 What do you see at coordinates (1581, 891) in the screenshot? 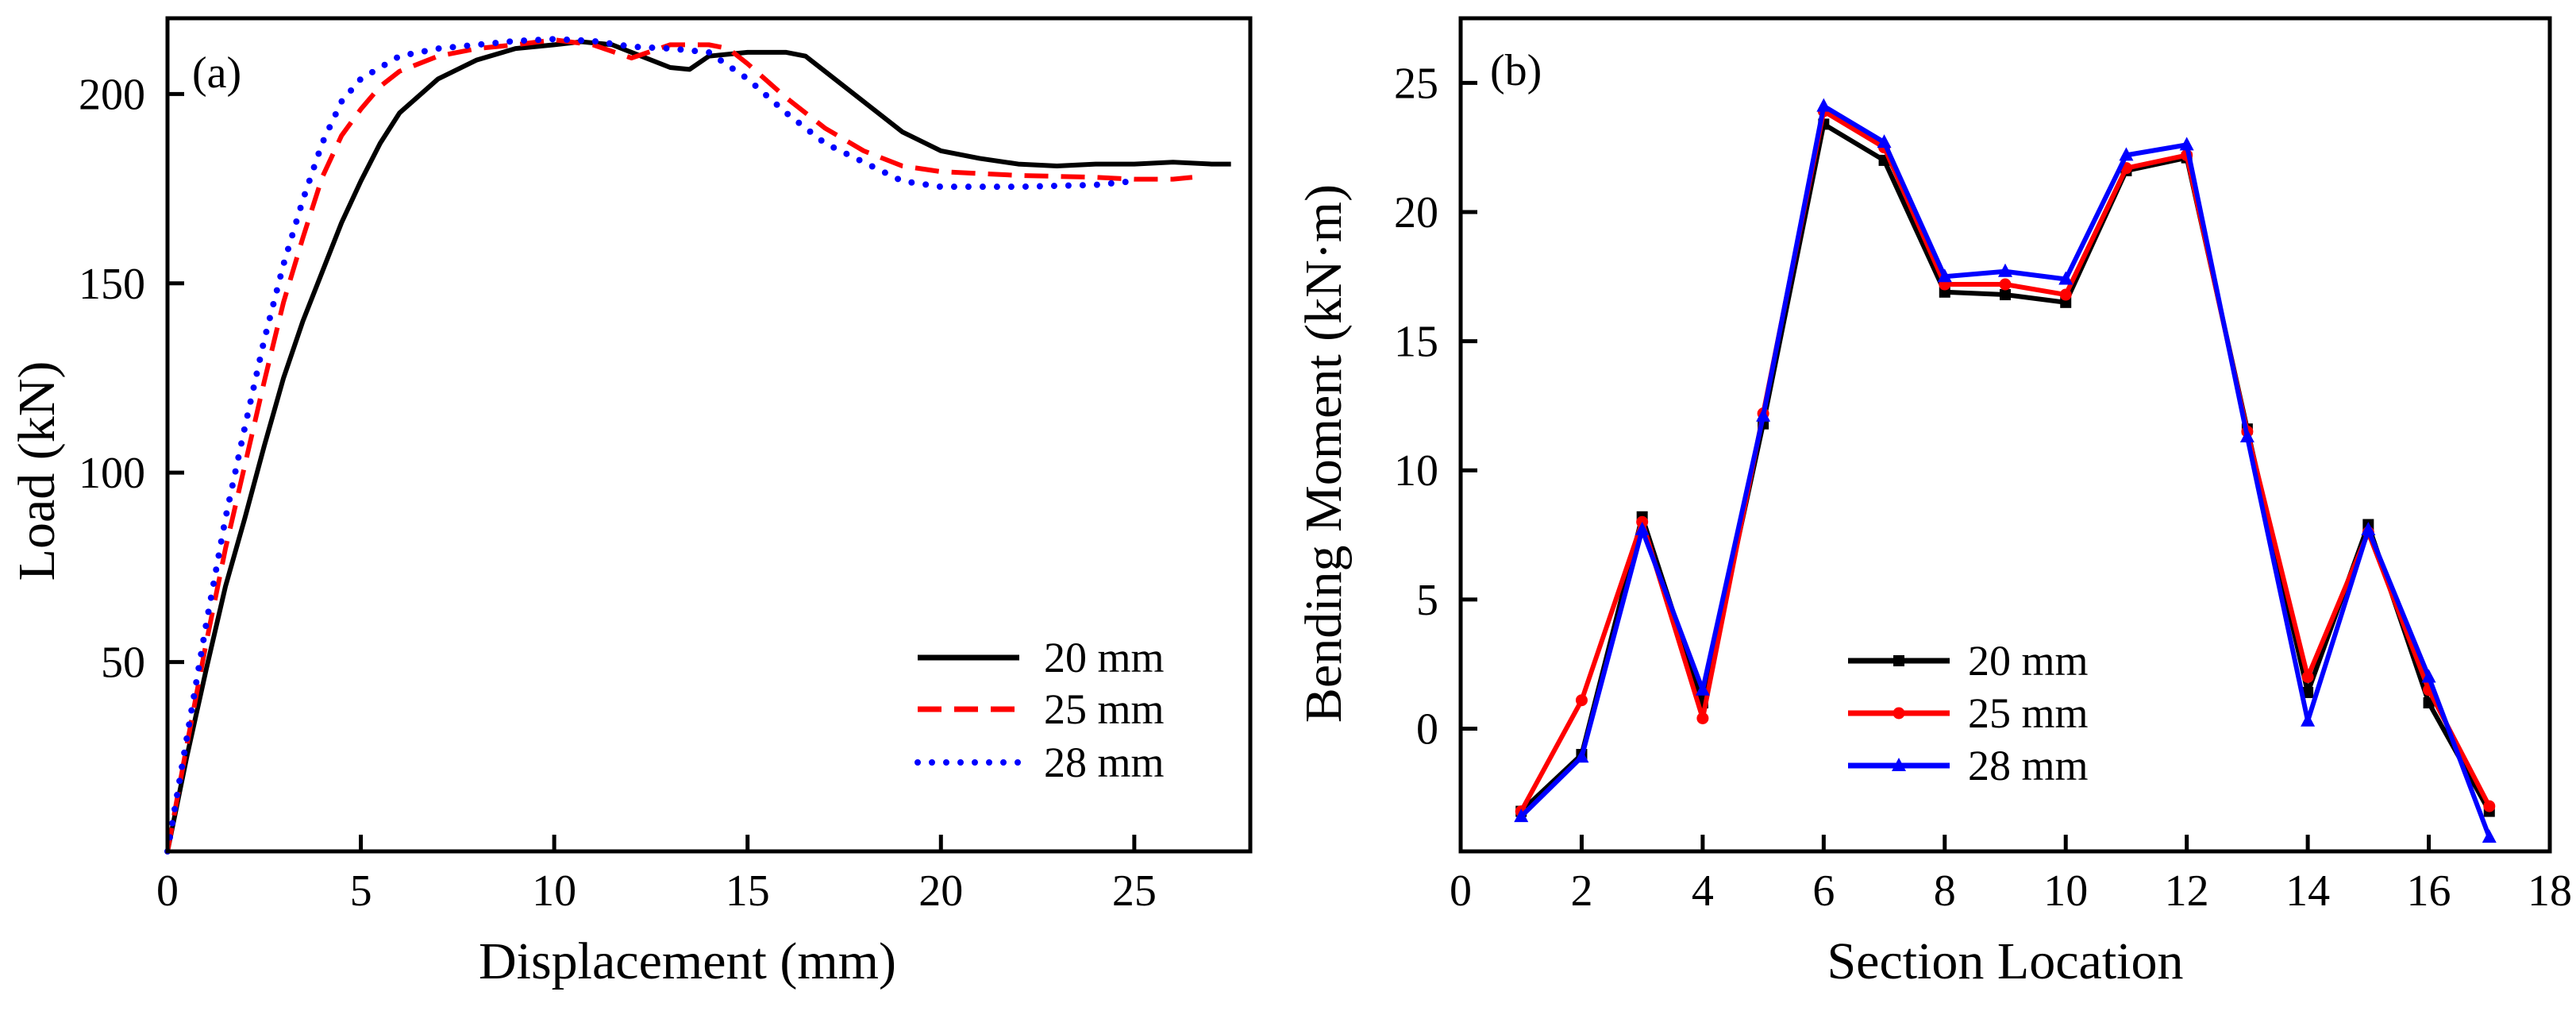
I see `x-tick-label: 2` at bounding box center [1581, 891].